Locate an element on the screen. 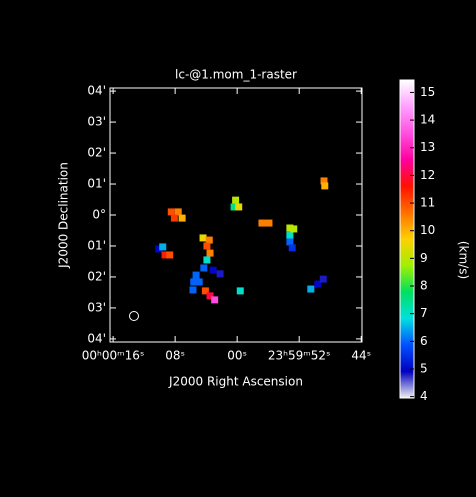 This screenshot has width=476, height=497. colorbar-tick-label: 6 is located at coordinates (424, 341).